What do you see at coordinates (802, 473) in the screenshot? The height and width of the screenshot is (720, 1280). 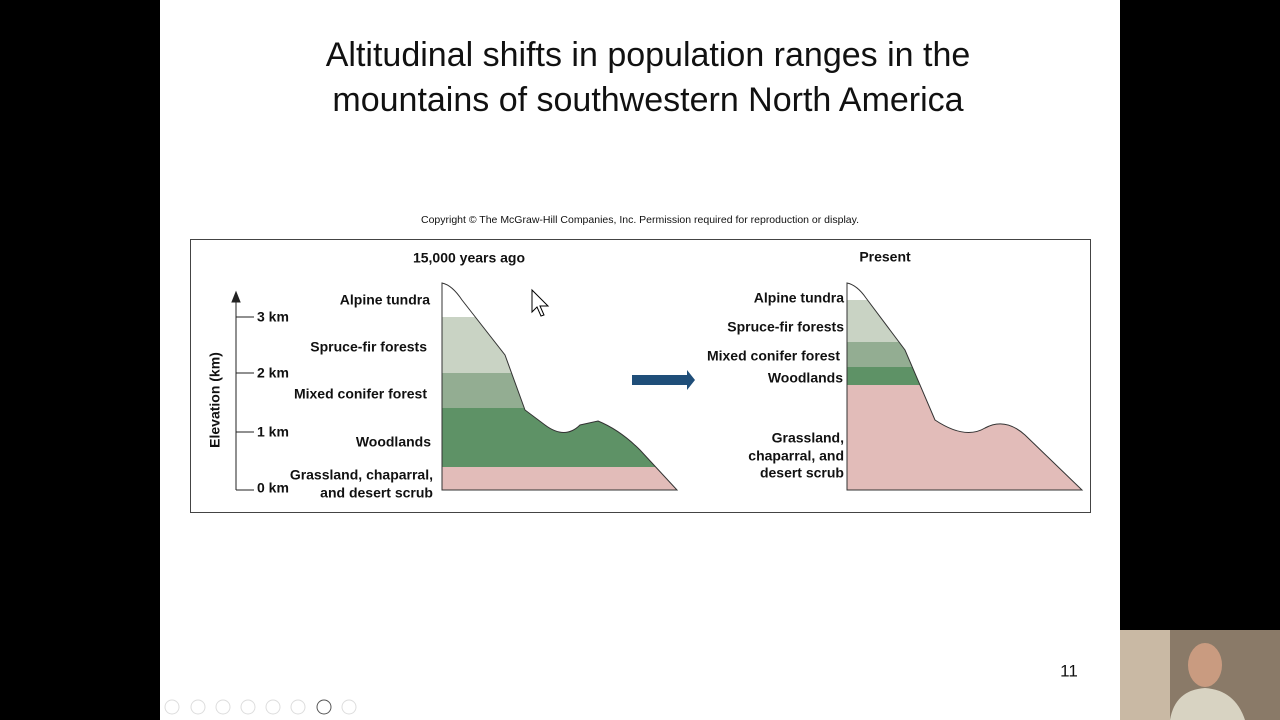 I see `zone-label: desert scrub` at bounding box center [802, 473].